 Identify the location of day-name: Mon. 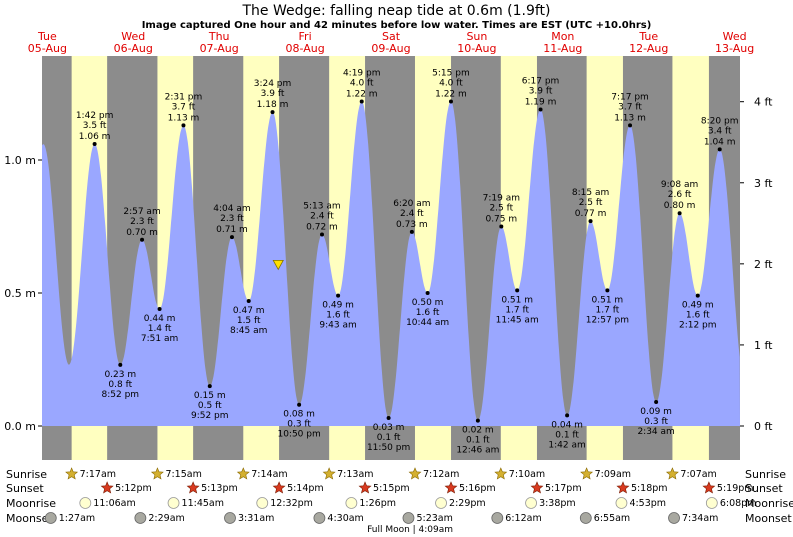
(562, 36).